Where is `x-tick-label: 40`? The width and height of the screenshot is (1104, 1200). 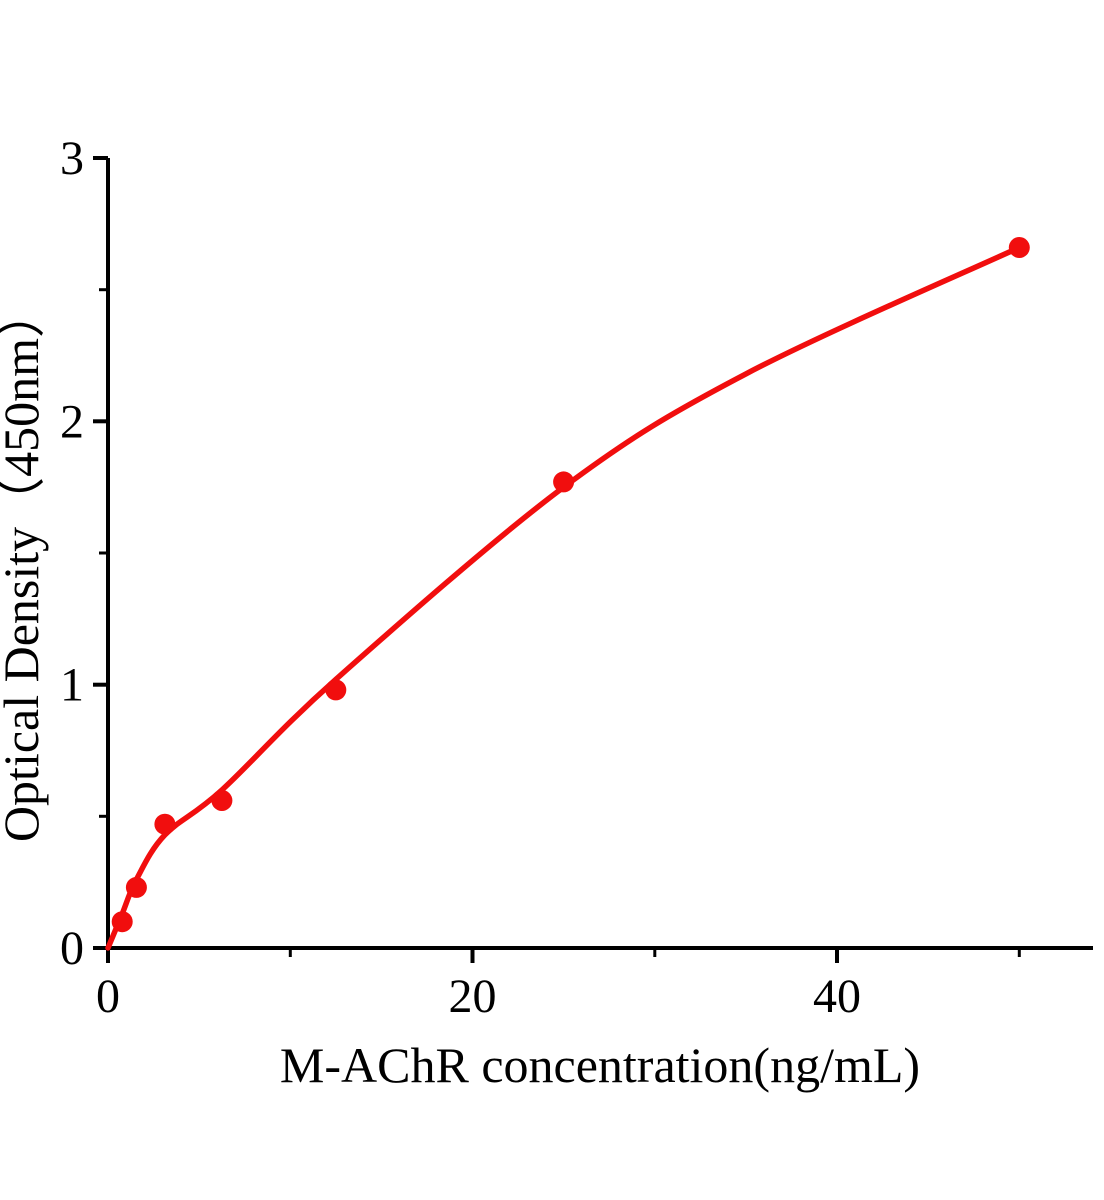 x-tick-label: 40 is located at coordinates (837, 996).